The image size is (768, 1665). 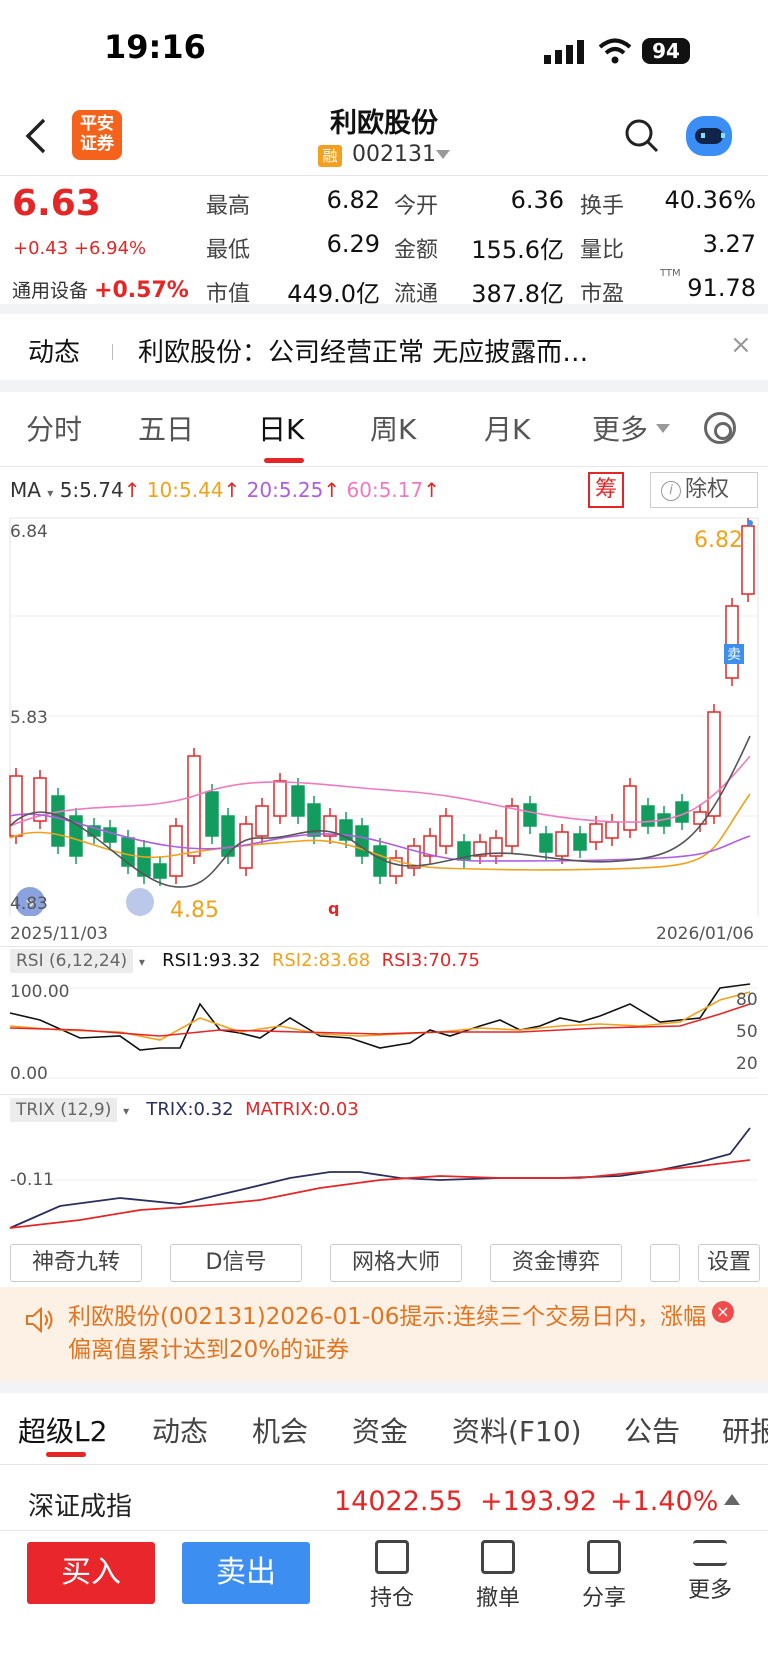 What do you see at coordinates (709, 1590) in the screenshot?
I see `more-label: 更多` at bounding box center [709, 1590].